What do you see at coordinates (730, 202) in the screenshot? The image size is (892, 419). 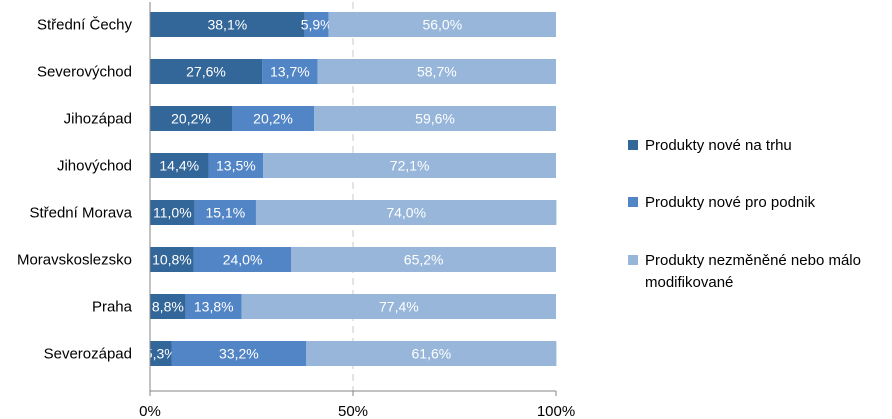 I see `legend-label: Produkty nové pro podnik` at bounding box center [730, 202].